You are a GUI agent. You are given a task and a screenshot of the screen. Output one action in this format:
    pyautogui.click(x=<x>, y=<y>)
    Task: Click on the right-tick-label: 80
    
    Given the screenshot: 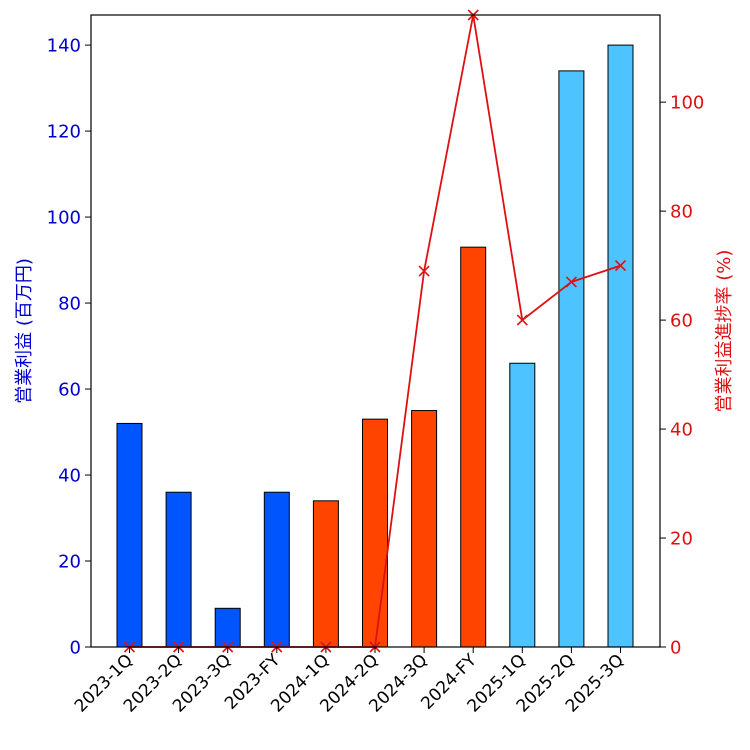 What is the action you would take?
    pyautogui.click(x=681, y=212)
    